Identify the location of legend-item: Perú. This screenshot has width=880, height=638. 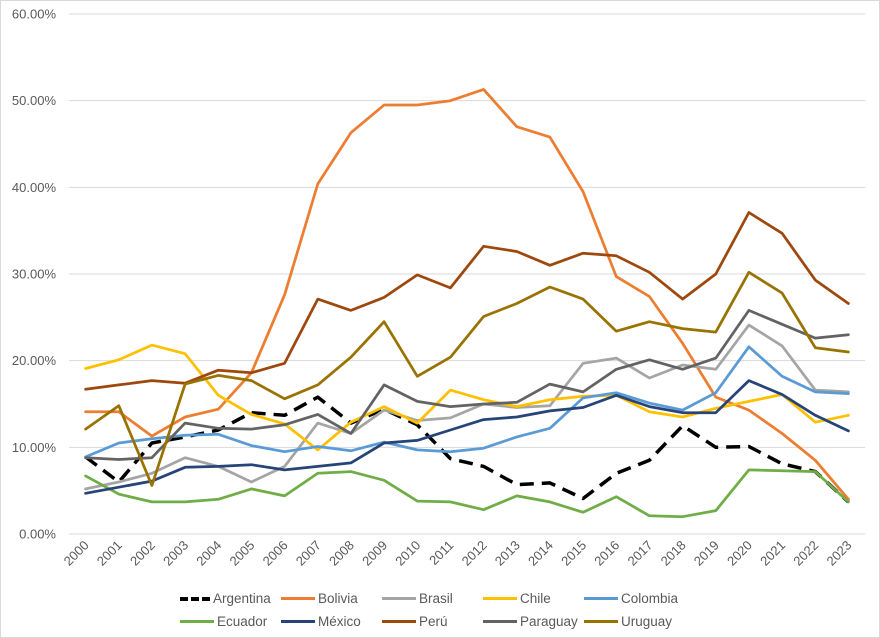
(432, 621).